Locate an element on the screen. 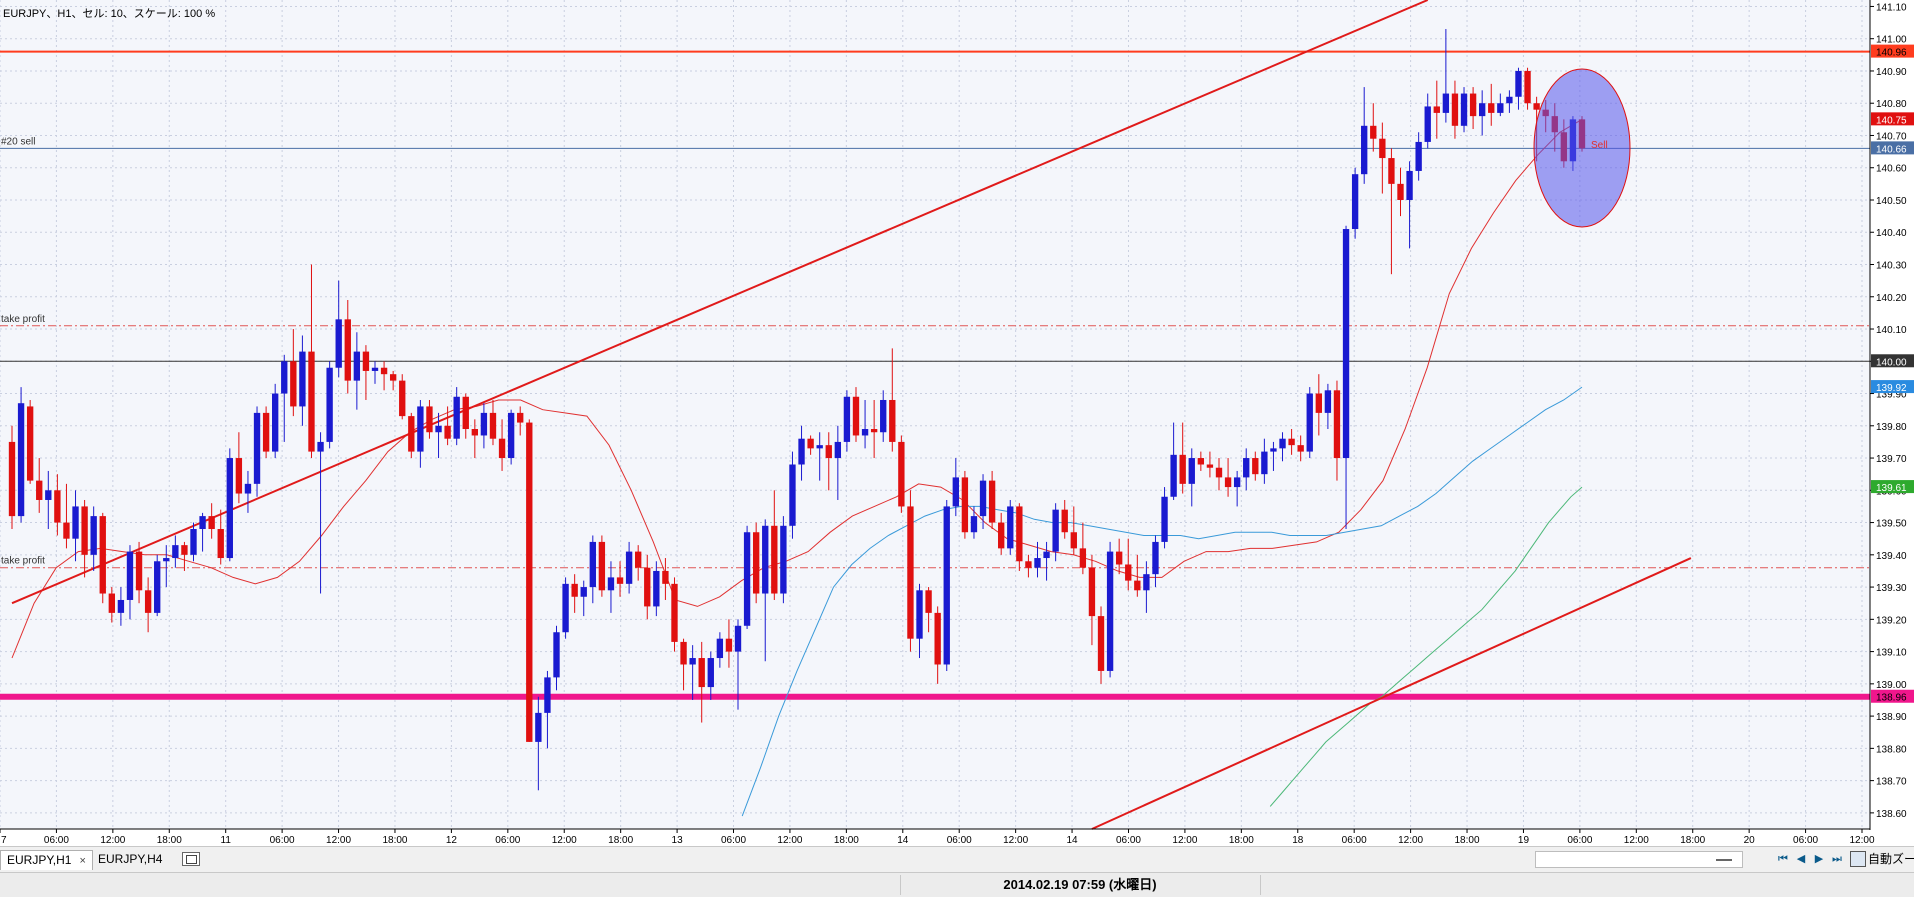 The image size is (1914, 897). price-tick-label: 139.80 is located at coordinates (1891, 427).